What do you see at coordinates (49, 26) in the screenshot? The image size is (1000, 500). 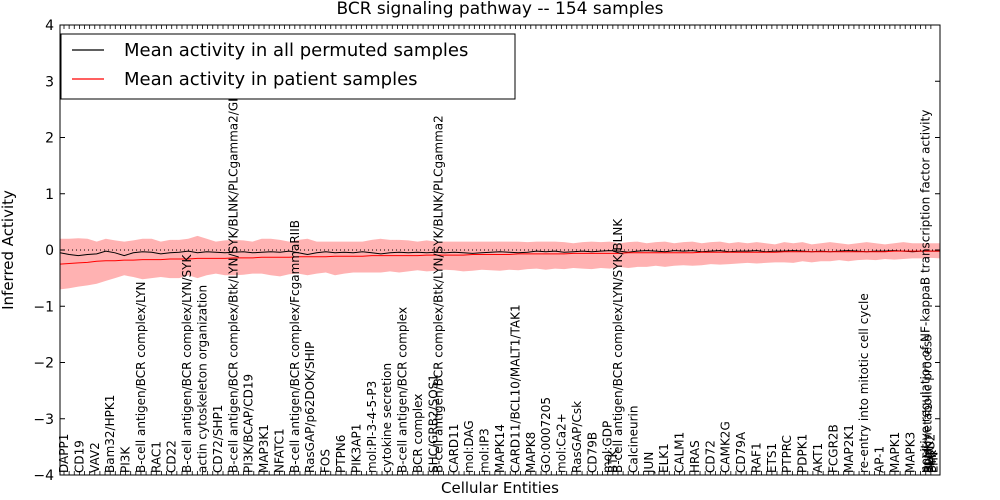 I see `y-tick-label: 4` at bounding box center [49, 26].